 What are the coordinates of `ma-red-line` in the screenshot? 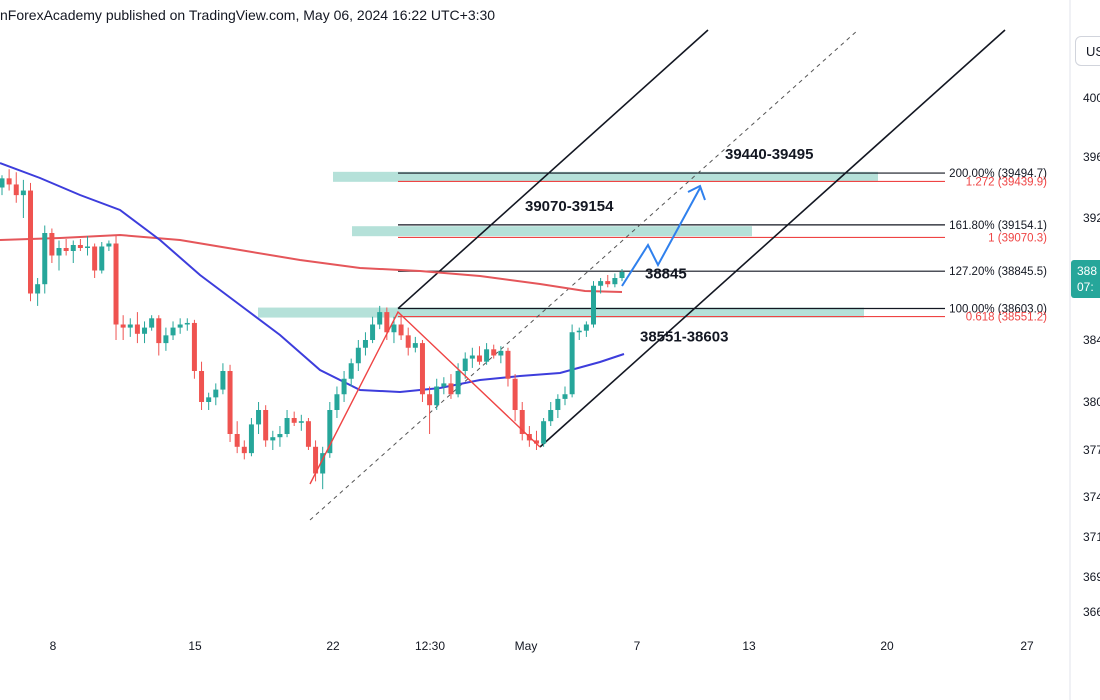 It's located at (311, 263).